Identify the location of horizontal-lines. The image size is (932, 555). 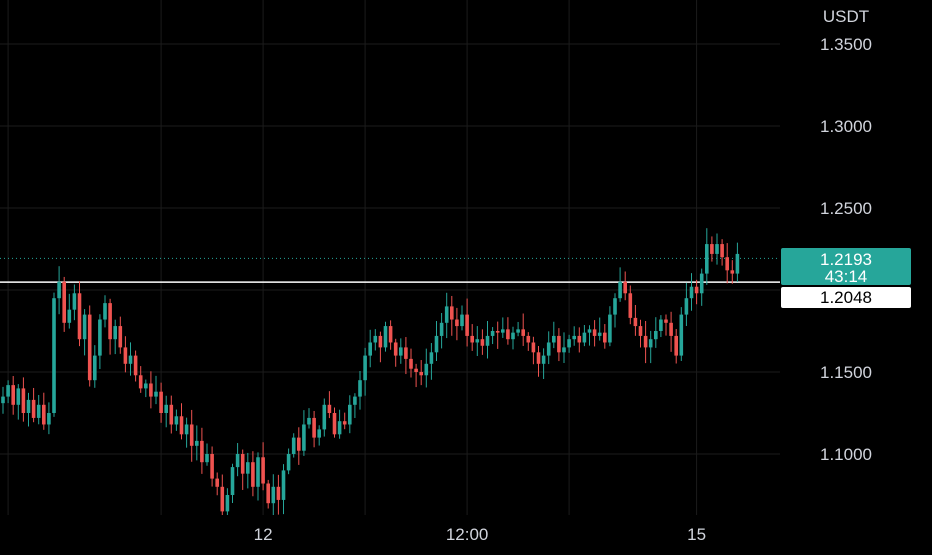
(390, 270).